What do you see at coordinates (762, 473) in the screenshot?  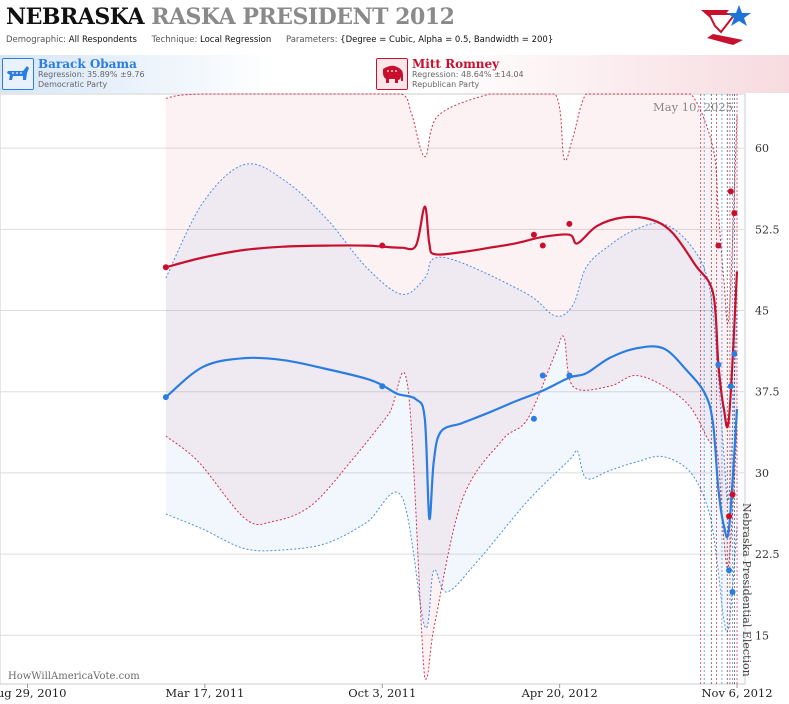 I see `y-tick-label: 30` at bounding box center [762, 473].